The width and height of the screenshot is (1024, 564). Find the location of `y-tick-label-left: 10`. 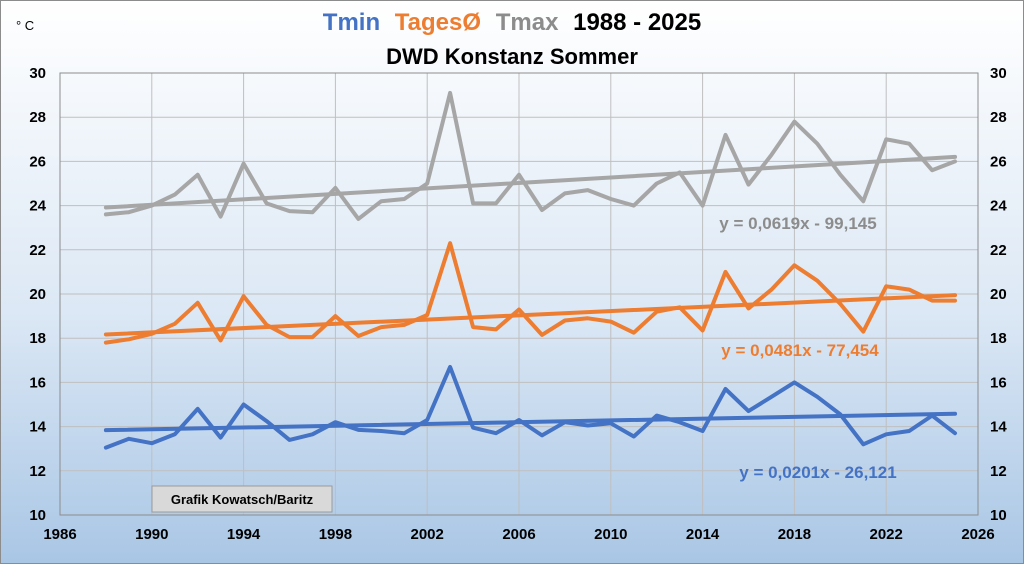

y-tick-label-left: 10 is located at coordinates (37, 515).